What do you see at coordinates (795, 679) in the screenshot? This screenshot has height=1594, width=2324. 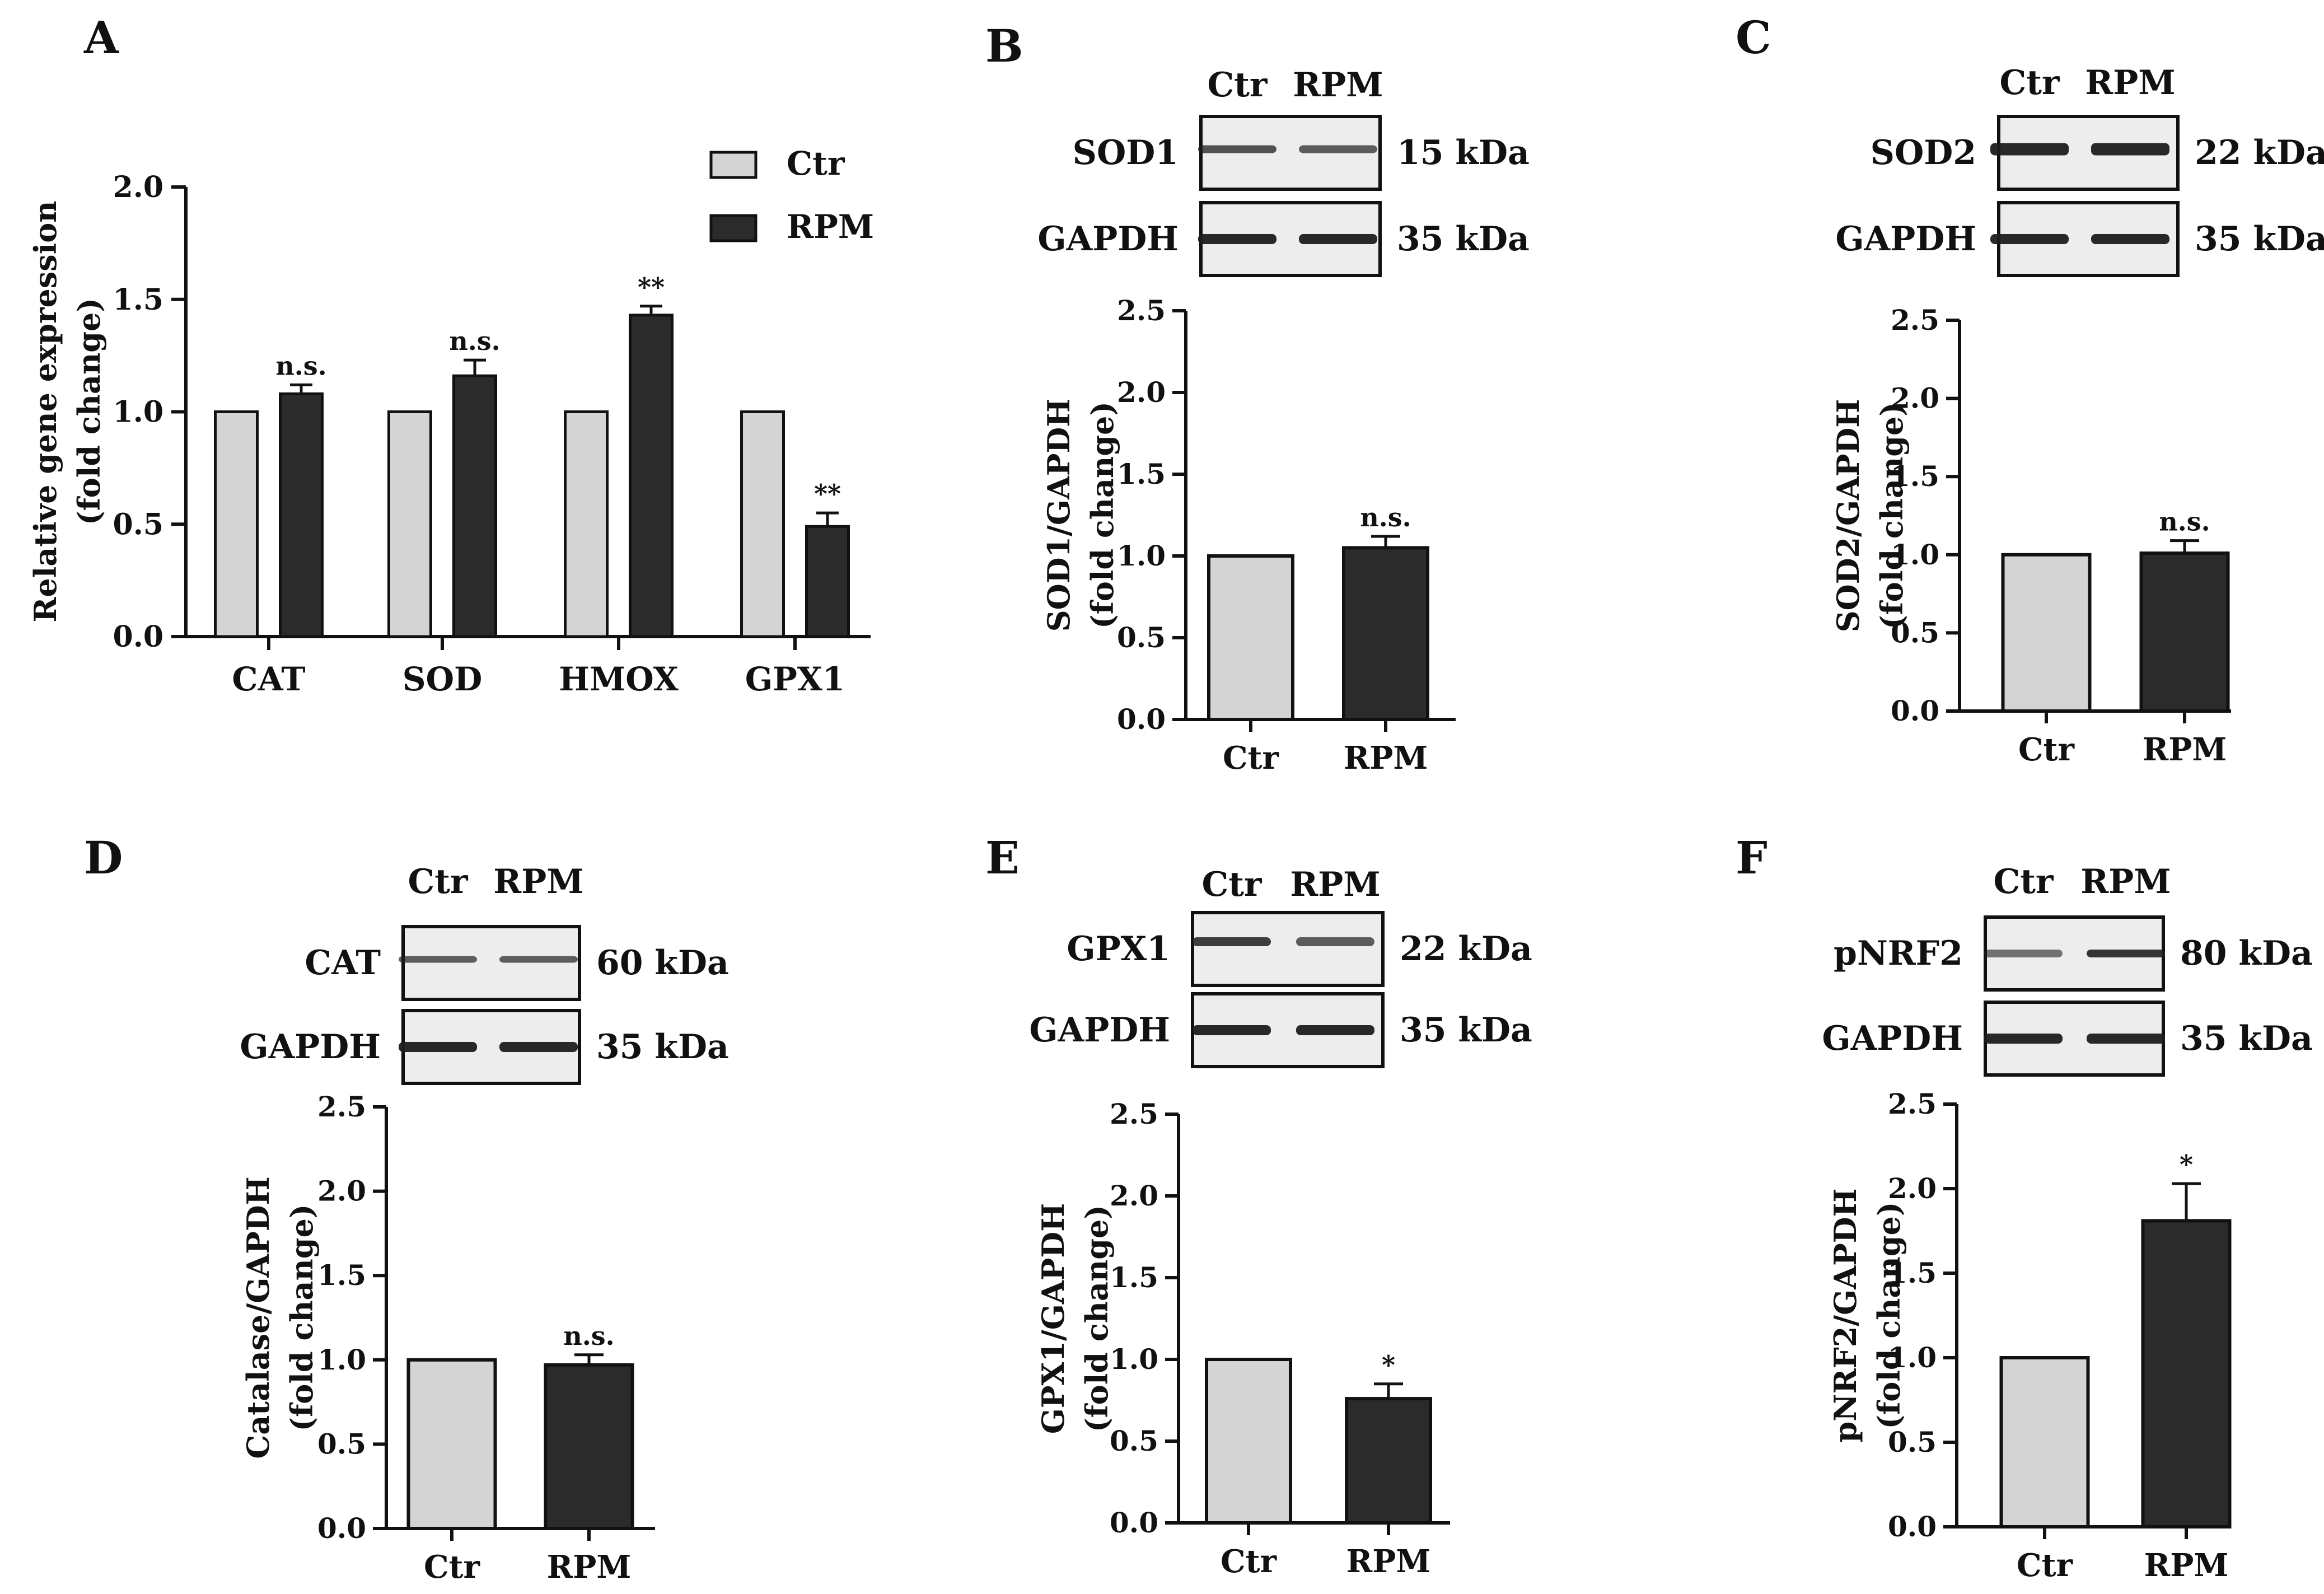 I see `x-tick-label: GPX1` at bounding box center [795, 679].